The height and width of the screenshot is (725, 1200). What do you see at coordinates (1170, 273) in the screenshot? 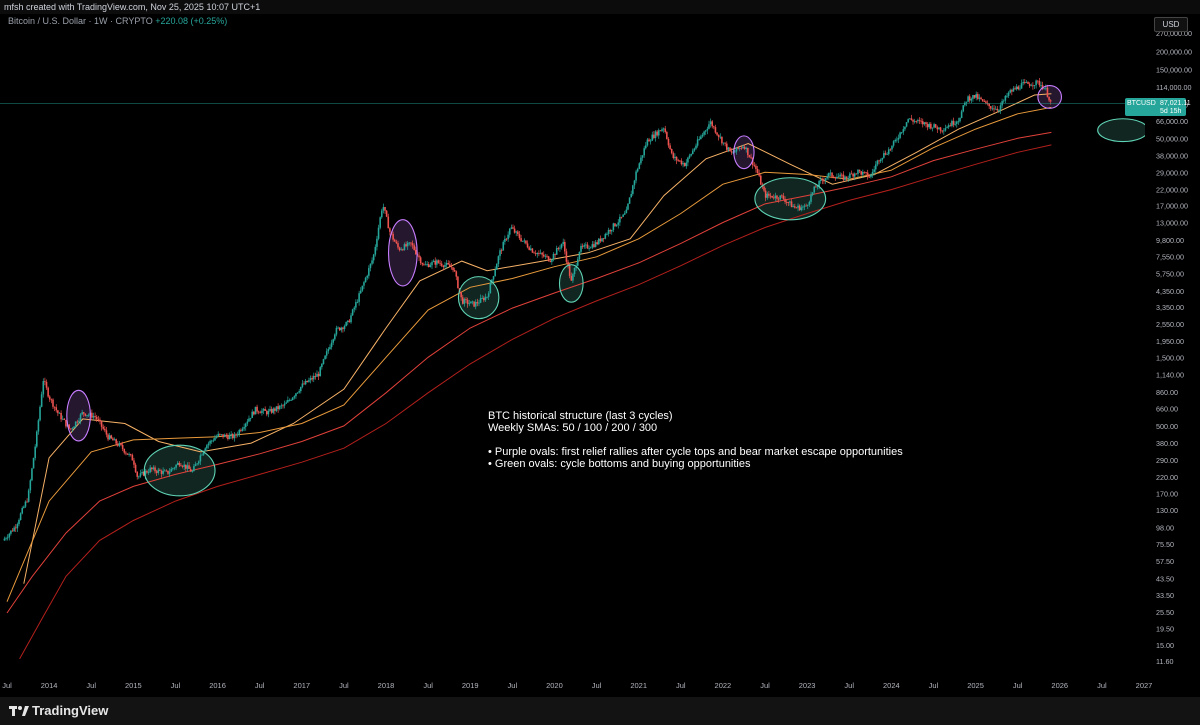
I see `y-tick-label: 5,750.00` at bounding box center [1170, 273].